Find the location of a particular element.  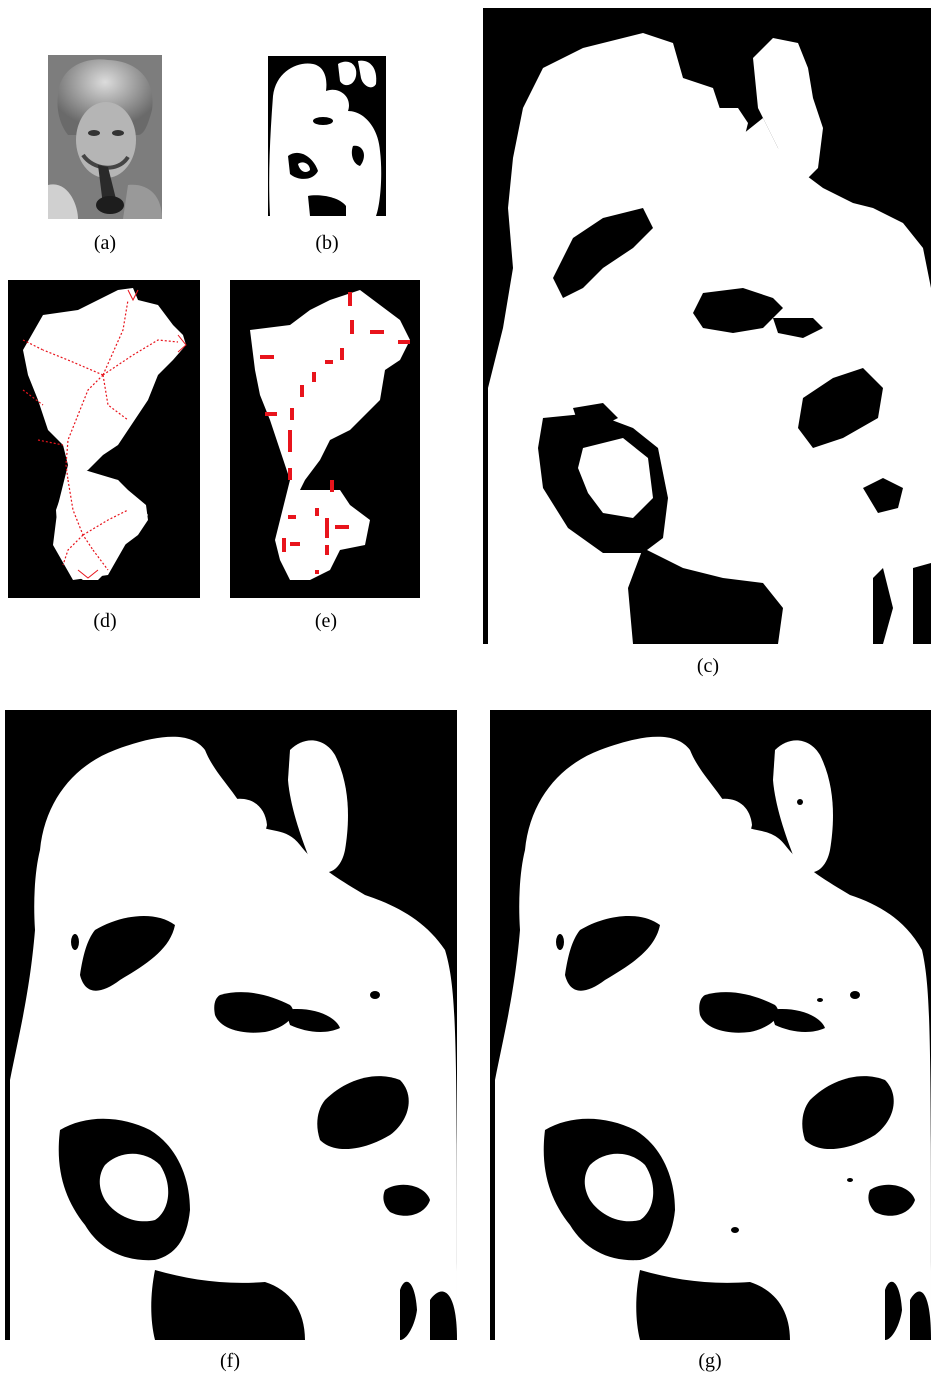

caption-f: (f) is located at coordinates (230, 1361).